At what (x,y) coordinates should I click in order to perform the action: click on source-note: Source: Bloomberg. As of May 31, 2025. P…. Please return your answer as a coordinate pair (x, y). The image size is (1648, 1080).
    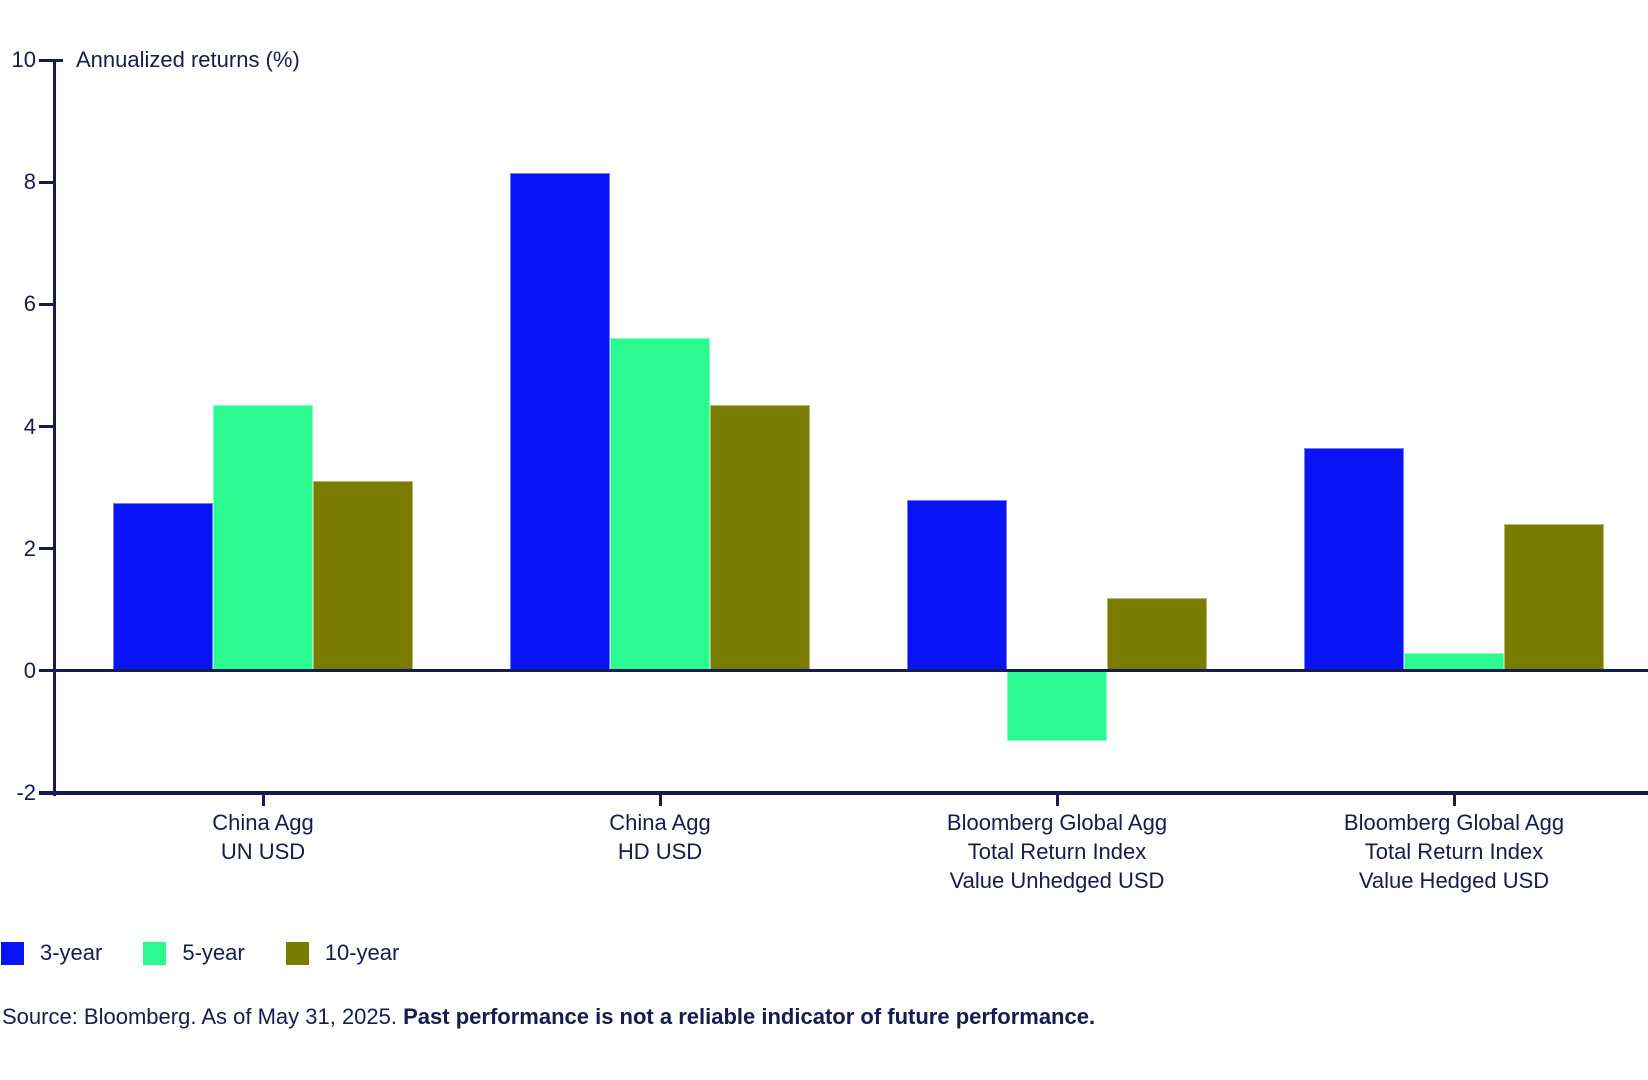
    Looking at the image, I should click on (548, 1017).